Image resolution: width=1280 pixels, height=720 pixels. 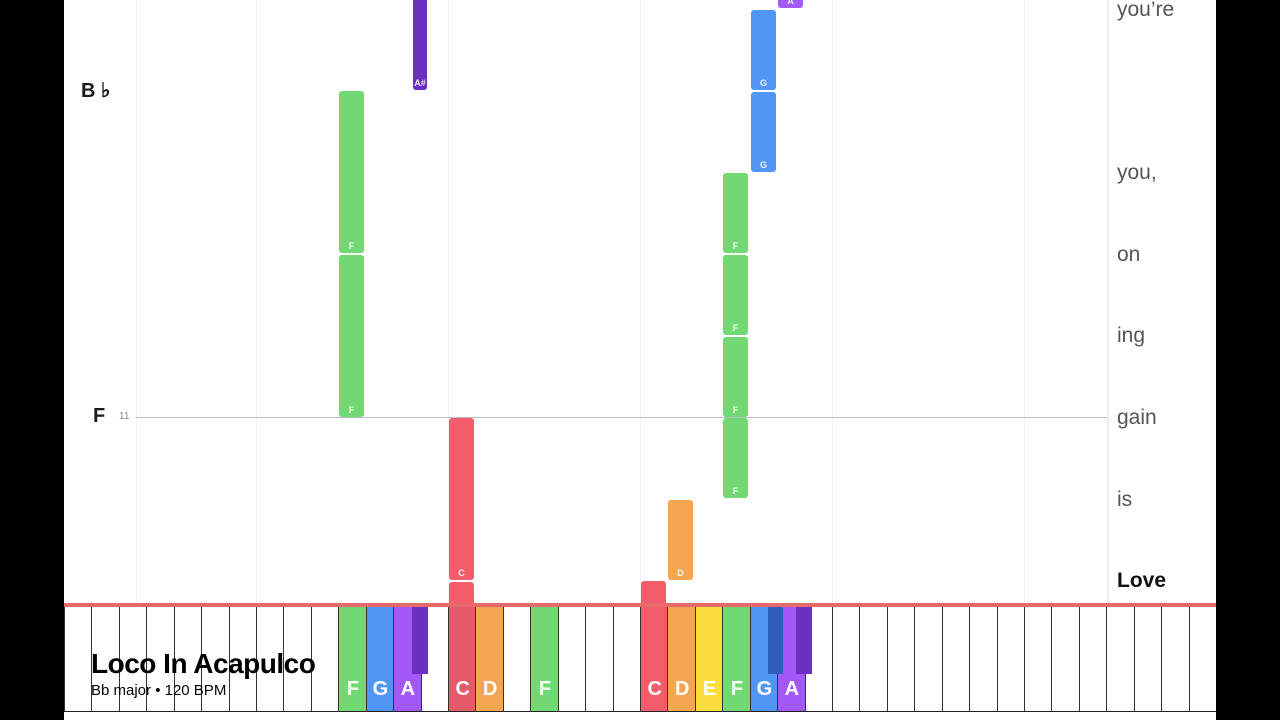 I want to click on lyric-word: gain, so click(x=1137, y=417).